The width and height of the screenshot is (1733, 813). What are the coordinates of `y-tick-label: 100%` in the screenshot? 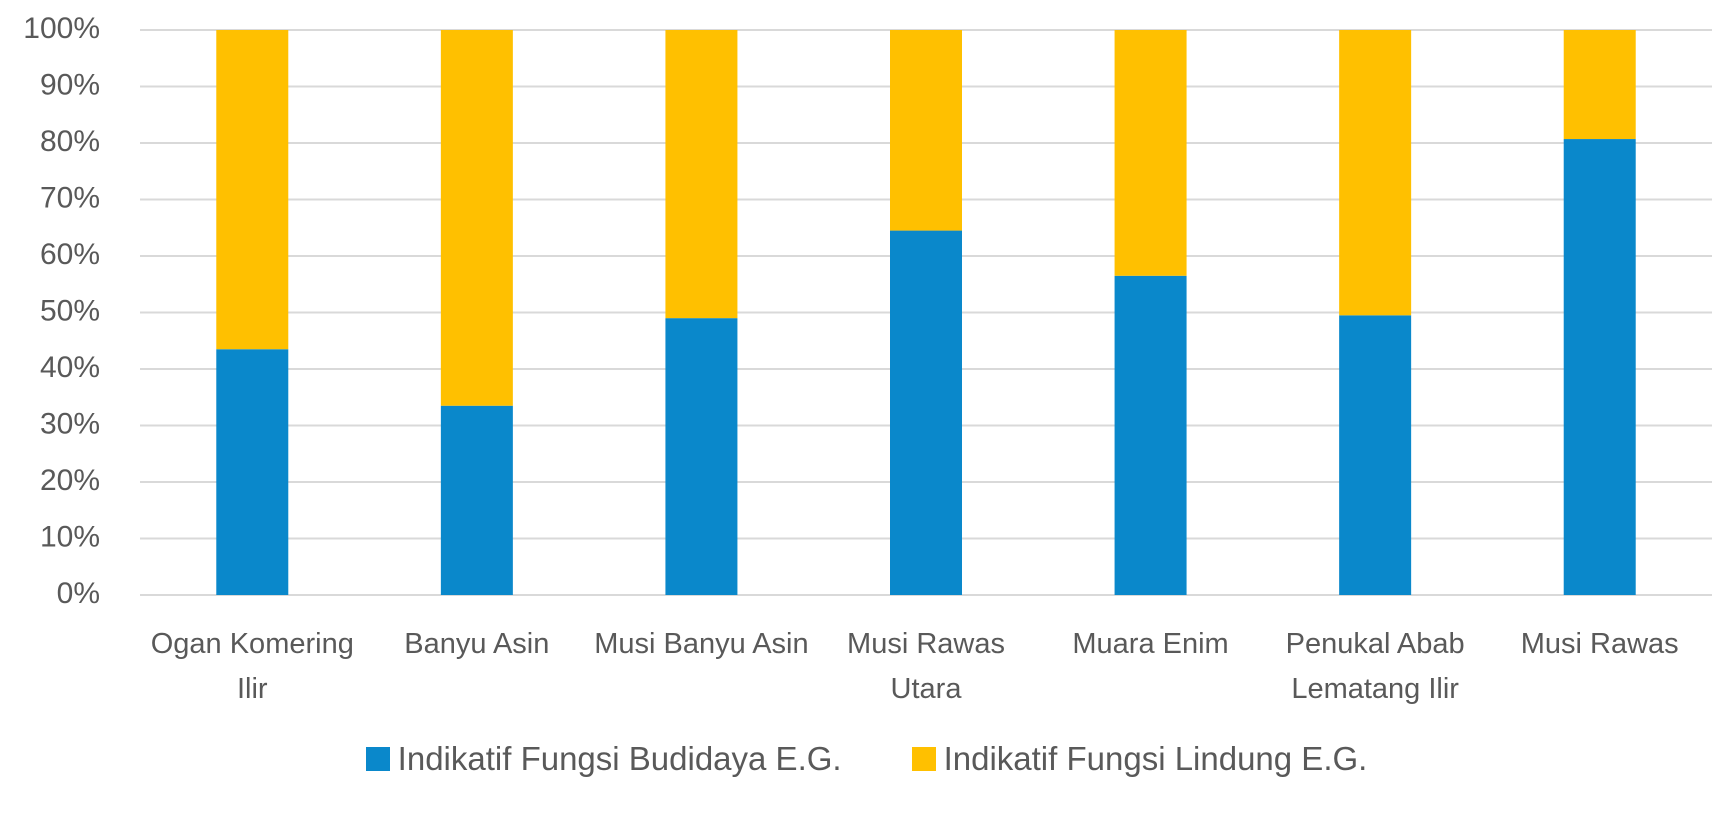 It's located at (61, 28).